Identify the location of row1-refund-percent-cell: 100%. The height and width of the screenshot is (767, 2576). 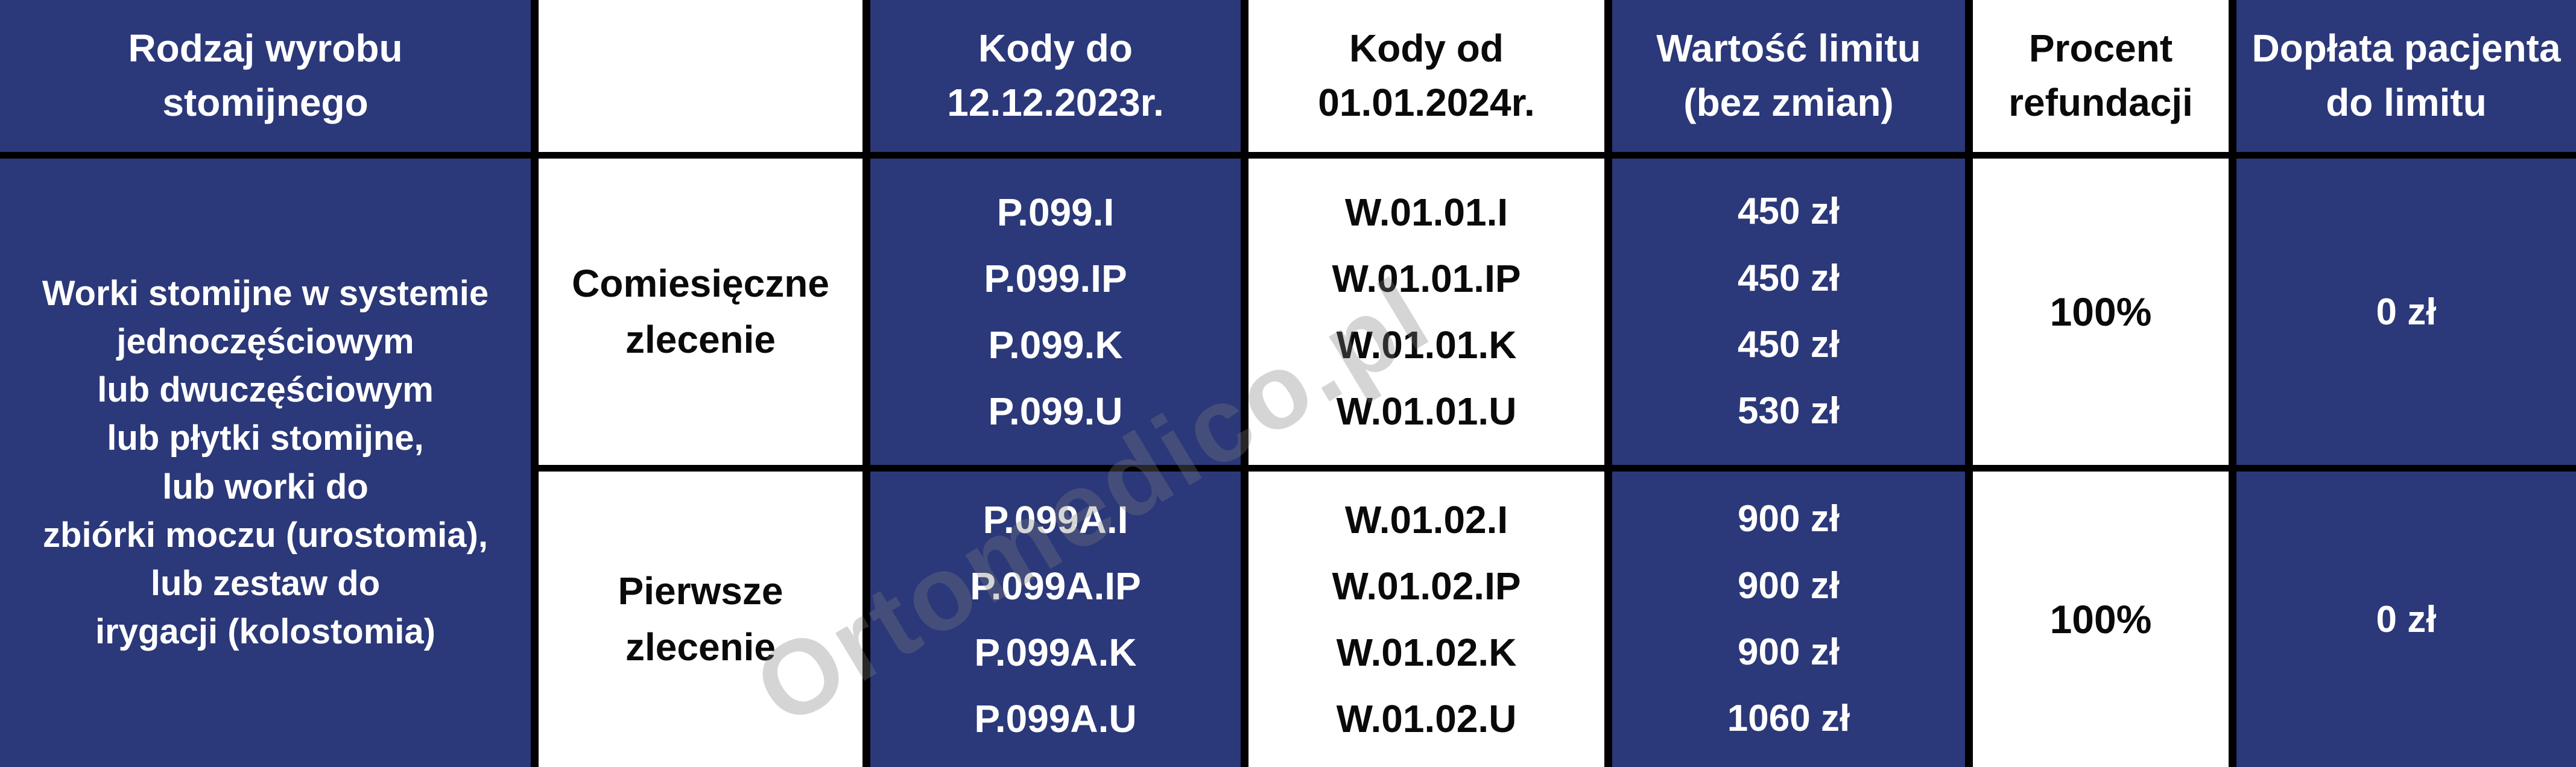
(2101, 312).